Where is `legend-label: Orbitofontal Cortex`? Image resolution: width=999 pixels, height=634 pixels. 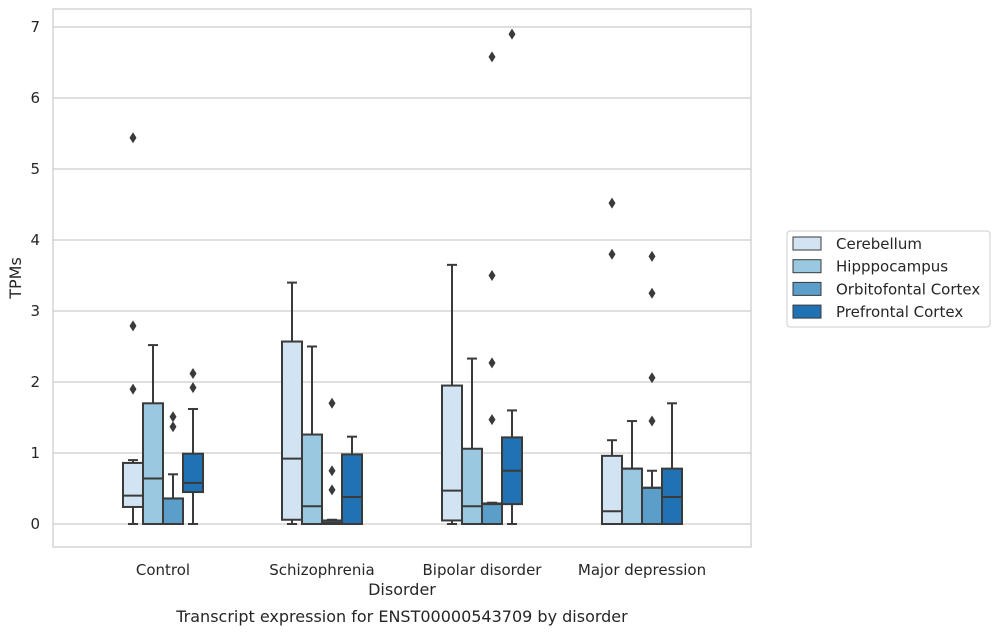
legend-label: Orbitofontal Cortex is located at coordinates (908, 289).